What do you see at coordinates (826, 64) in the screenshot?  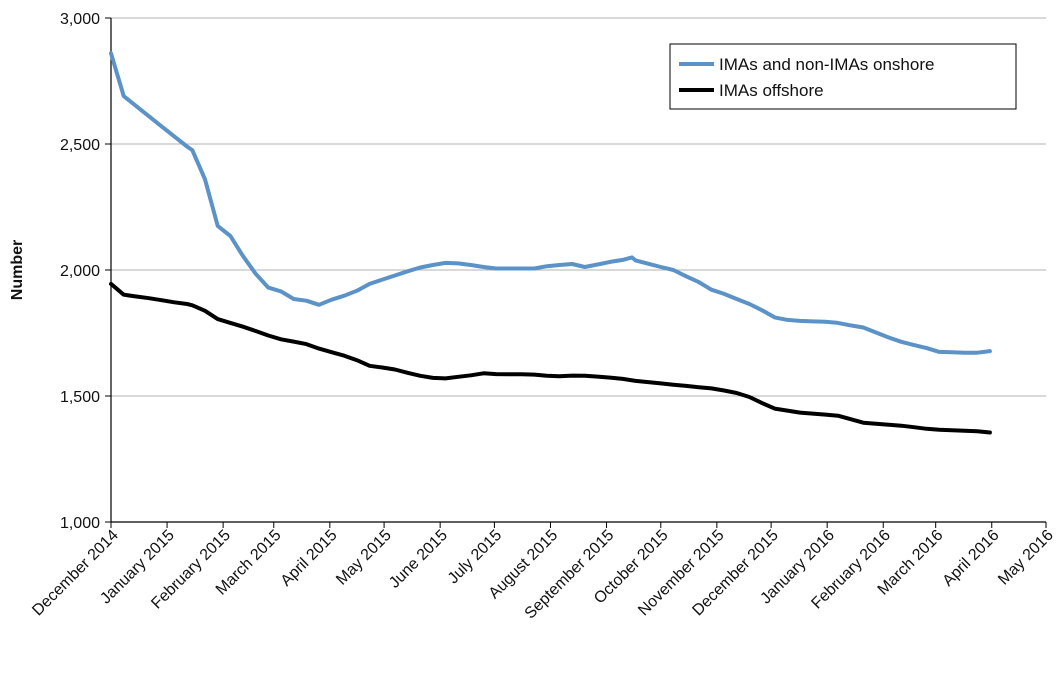 I see `legend-label-onshore: IMAs and non-IMAs onshore` at bounding box center [826, 64].